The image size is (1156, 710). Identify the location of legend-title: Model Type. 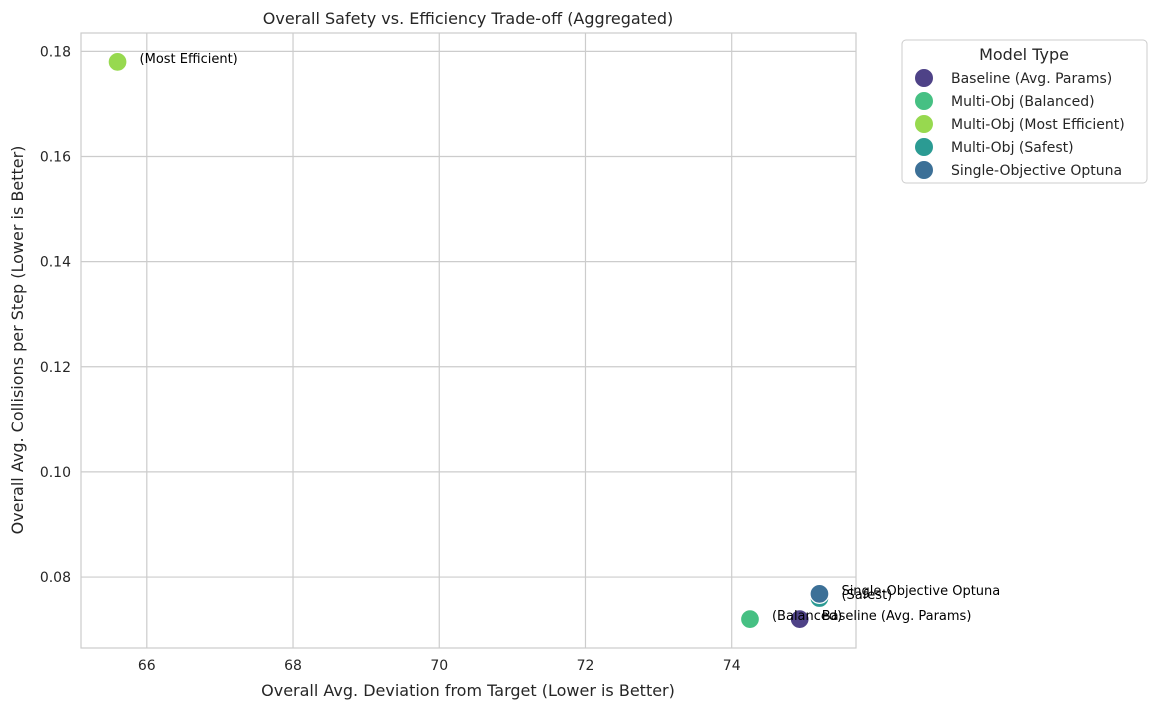
(1024, 54).